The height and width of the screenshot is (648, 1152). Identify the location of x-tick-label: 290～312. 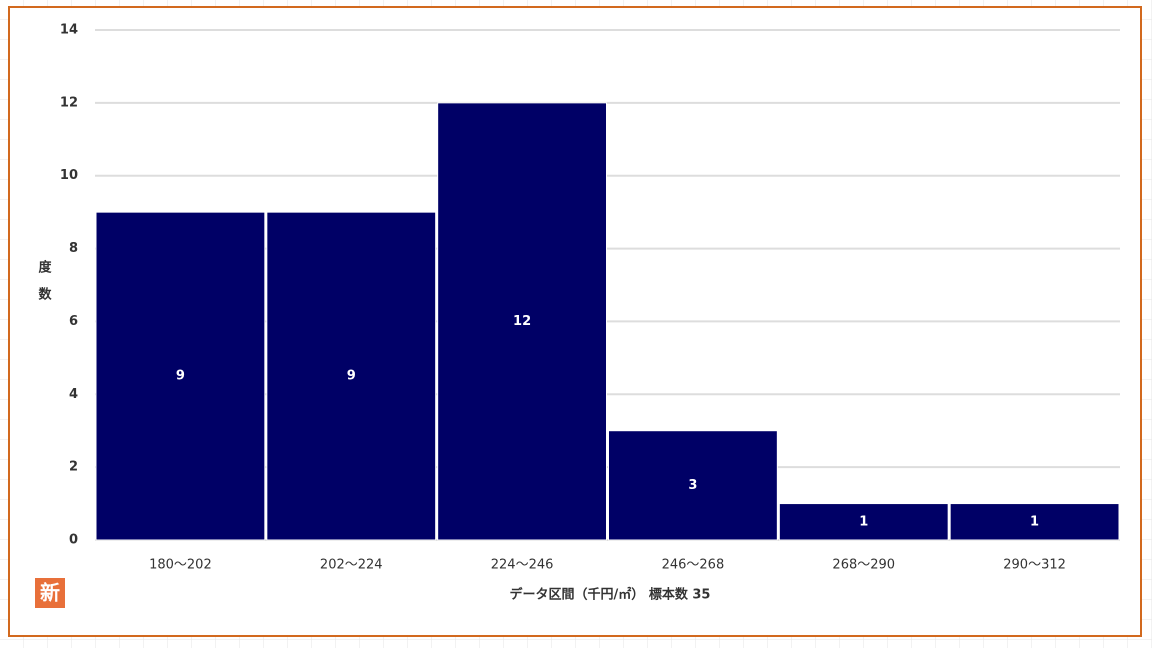
(1034, 565).